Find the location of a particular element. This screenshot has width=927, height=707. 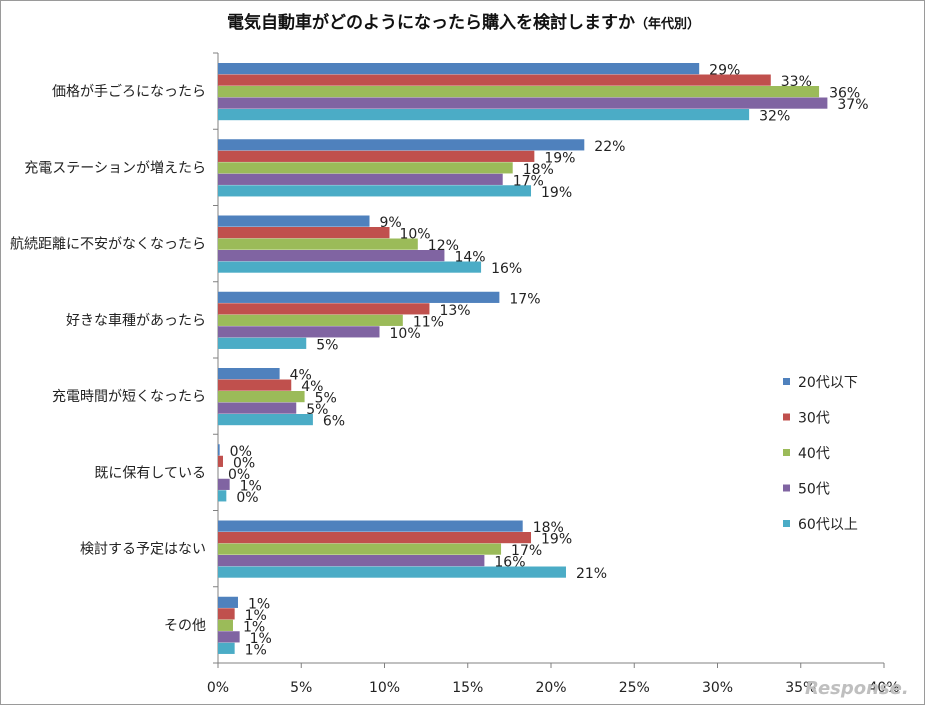

chart-title: 電気自動車がどのようになったら購入を検討しますか（年代別） is located at coordinates (463, 20).